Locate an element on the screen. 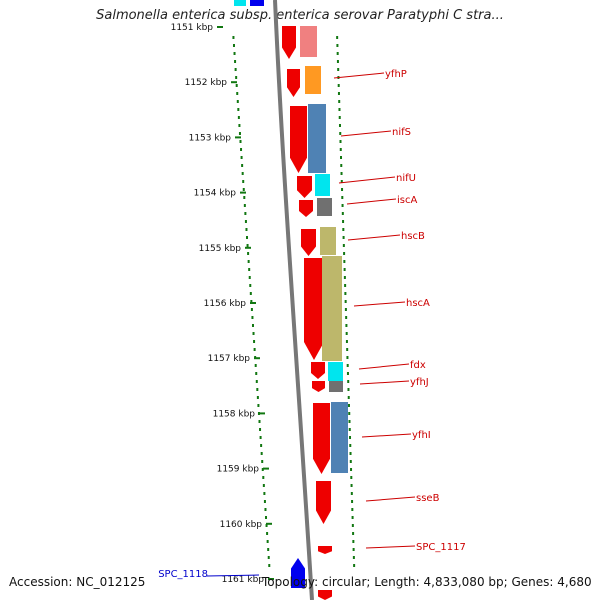 This screenshot has height=600, width=600. scale-tick-label: 1155 kbp is located at coordinates (220, 249).